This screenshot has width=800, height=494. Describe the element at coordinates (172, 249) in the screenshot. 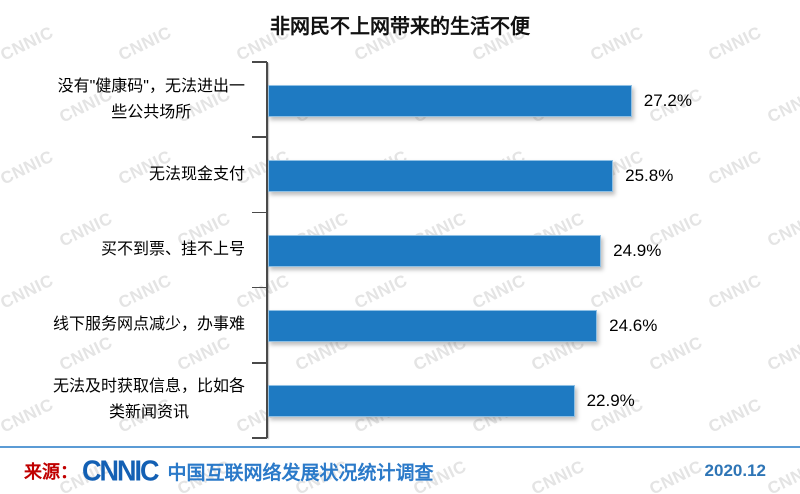

I see `category-label: 买不到票、挂不上号` at that location.